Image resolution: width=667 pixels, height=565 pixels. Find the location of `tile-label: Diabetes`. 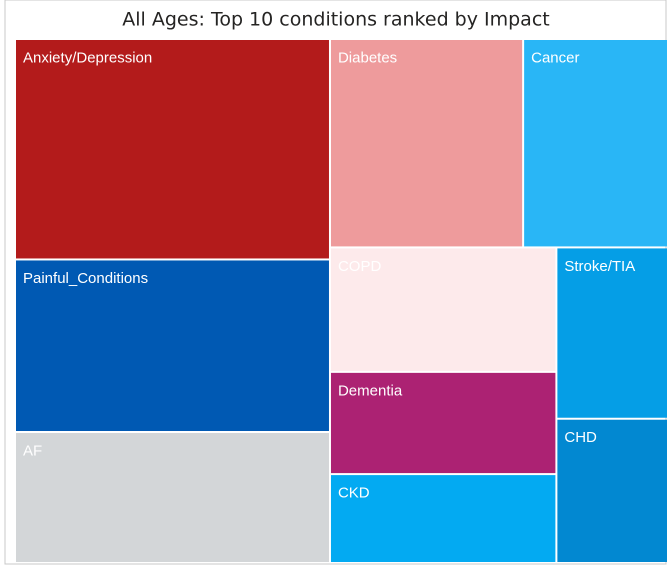

tile-label: Diabetes is located at coordinates (367, 57).